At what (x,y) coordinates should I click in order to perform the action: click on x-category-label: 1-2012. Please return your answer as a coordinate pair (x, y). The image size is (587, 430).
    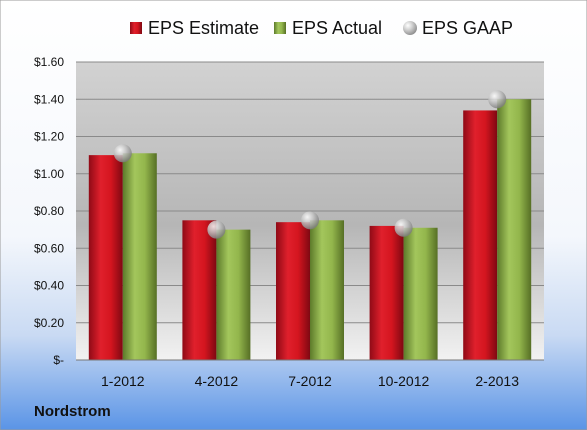
    Looking at the image, I should click on (123, 381).